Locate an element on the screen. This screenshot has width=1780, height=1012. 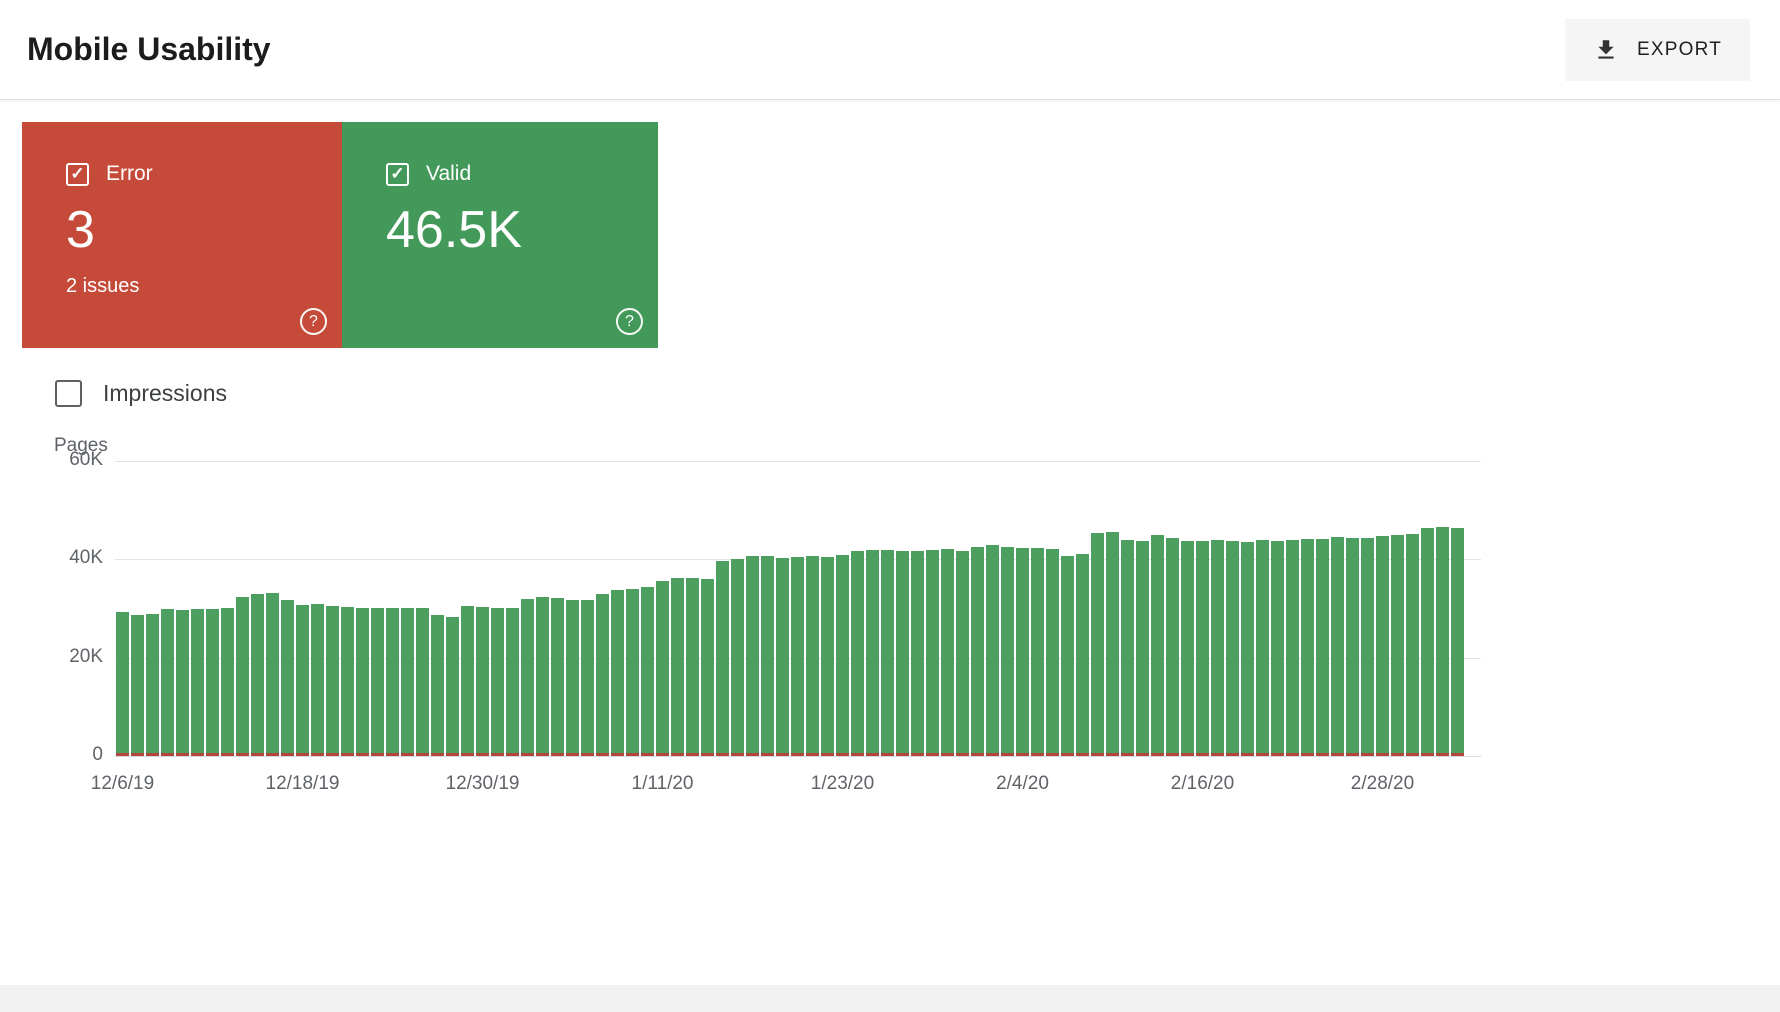
x-axis-tick-label: 1/11/20 is located at coordinates (662, 783).